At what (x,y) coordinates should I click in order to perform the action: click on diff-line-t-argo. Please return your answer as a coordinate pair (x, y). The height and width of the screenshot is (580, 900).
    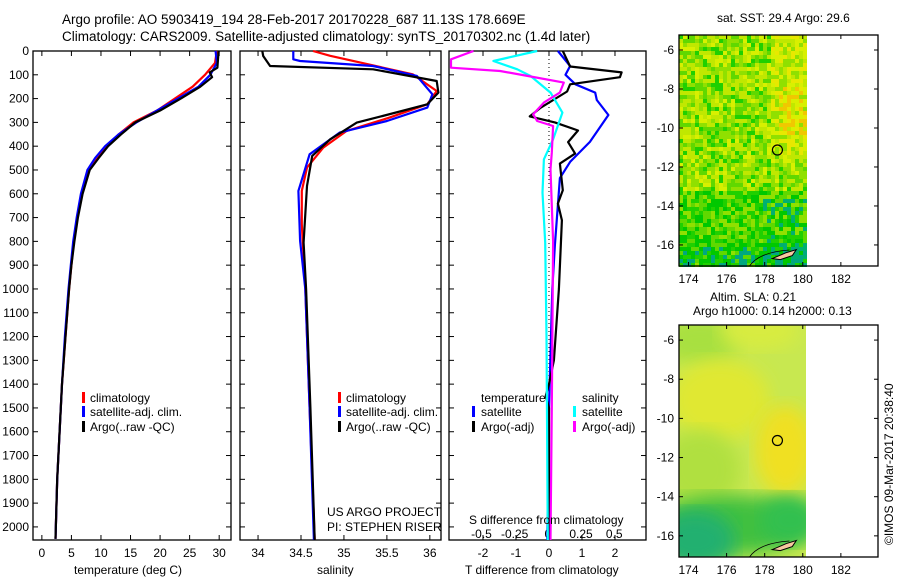
    Looking at the image, I should click on (575, 295).